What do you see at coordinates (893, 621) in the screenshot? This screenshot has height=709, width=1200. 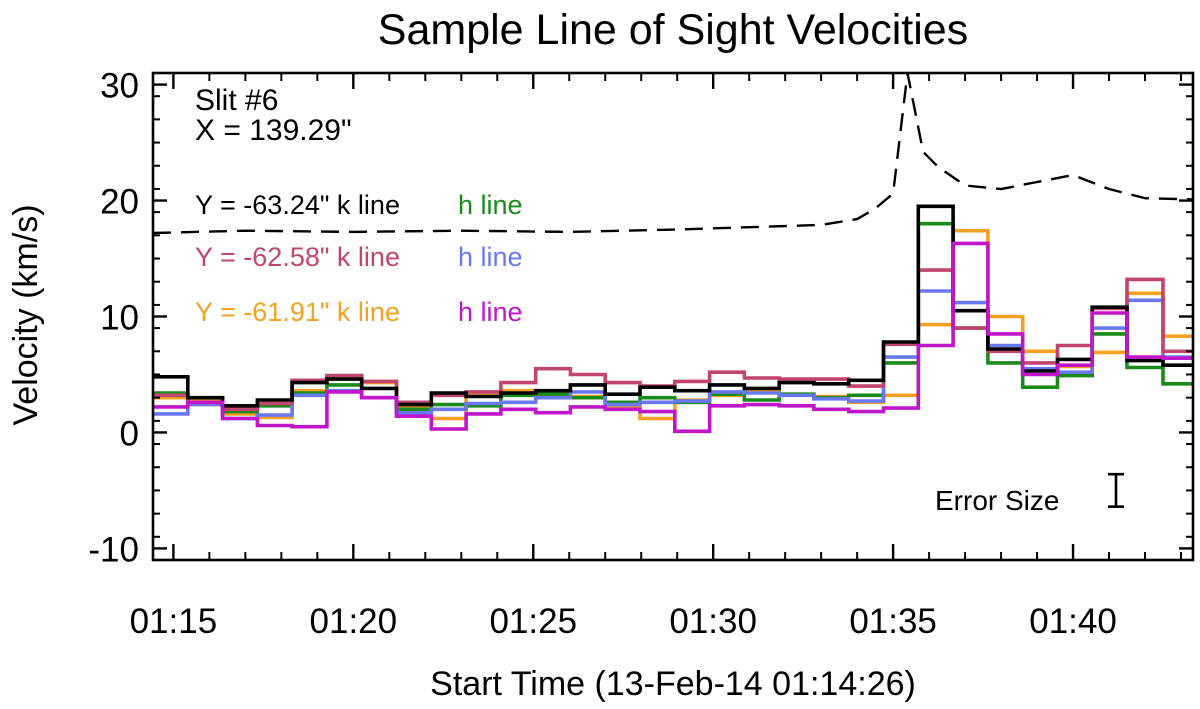 I see `x-tick-label: 01:35` at bounding box center [893, 621].